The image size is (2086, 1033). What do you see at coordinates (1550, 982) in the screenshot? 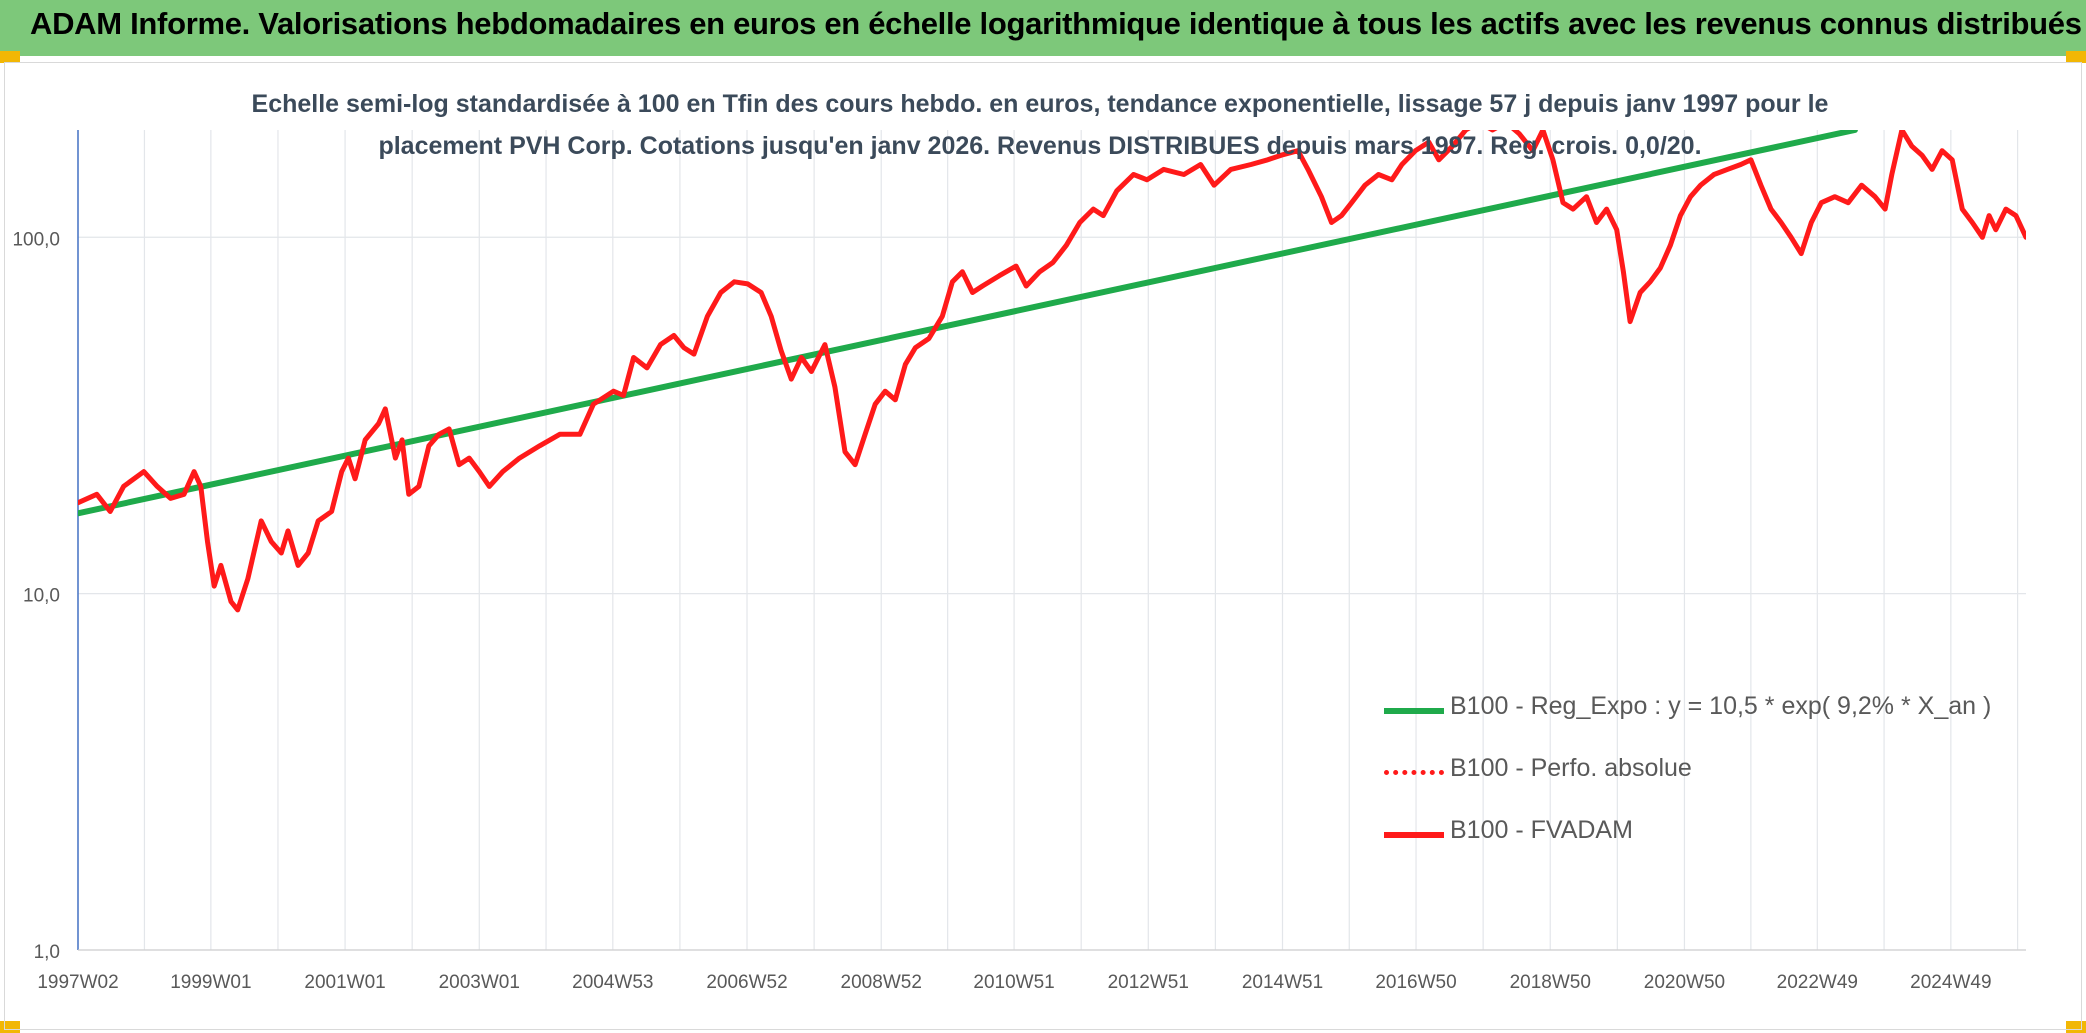
I see `x-tick-label: 2018W50` at bounding box center [1550, 982].